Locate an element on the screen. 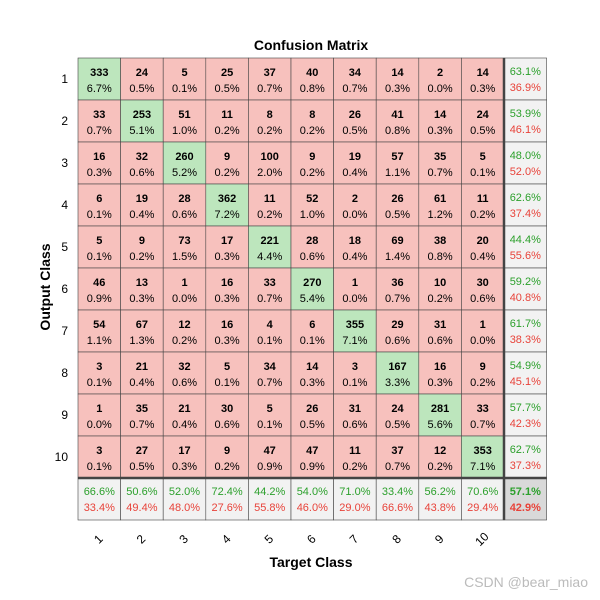 This screenshot has width=600, height=600. x-tick-label: 9 is located at coordinates (439, 539).